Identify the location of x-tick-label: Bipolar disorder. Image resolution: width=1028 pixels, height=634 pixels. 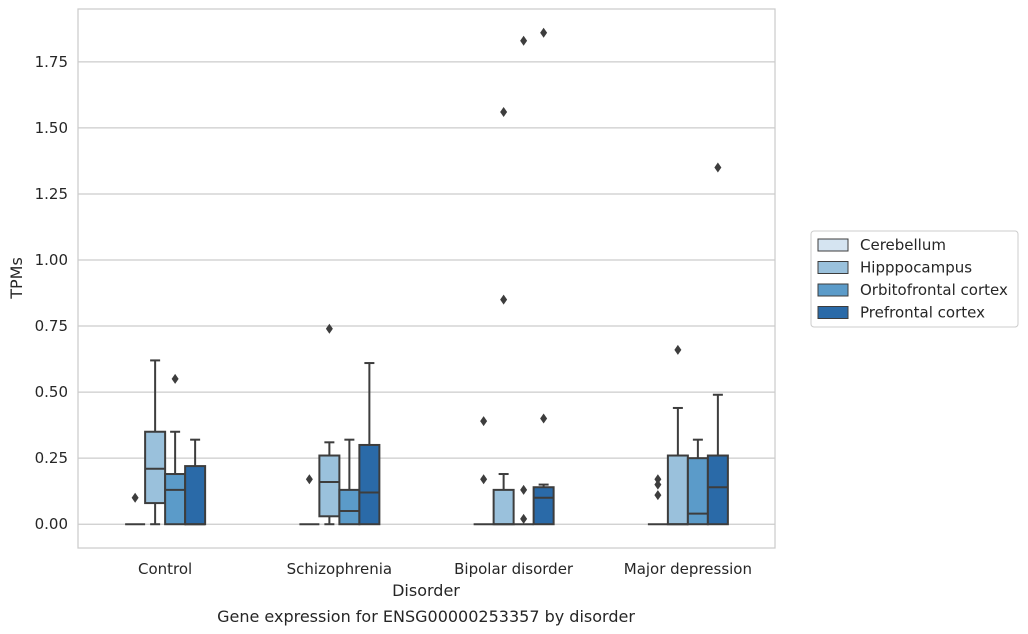
(514, 569).